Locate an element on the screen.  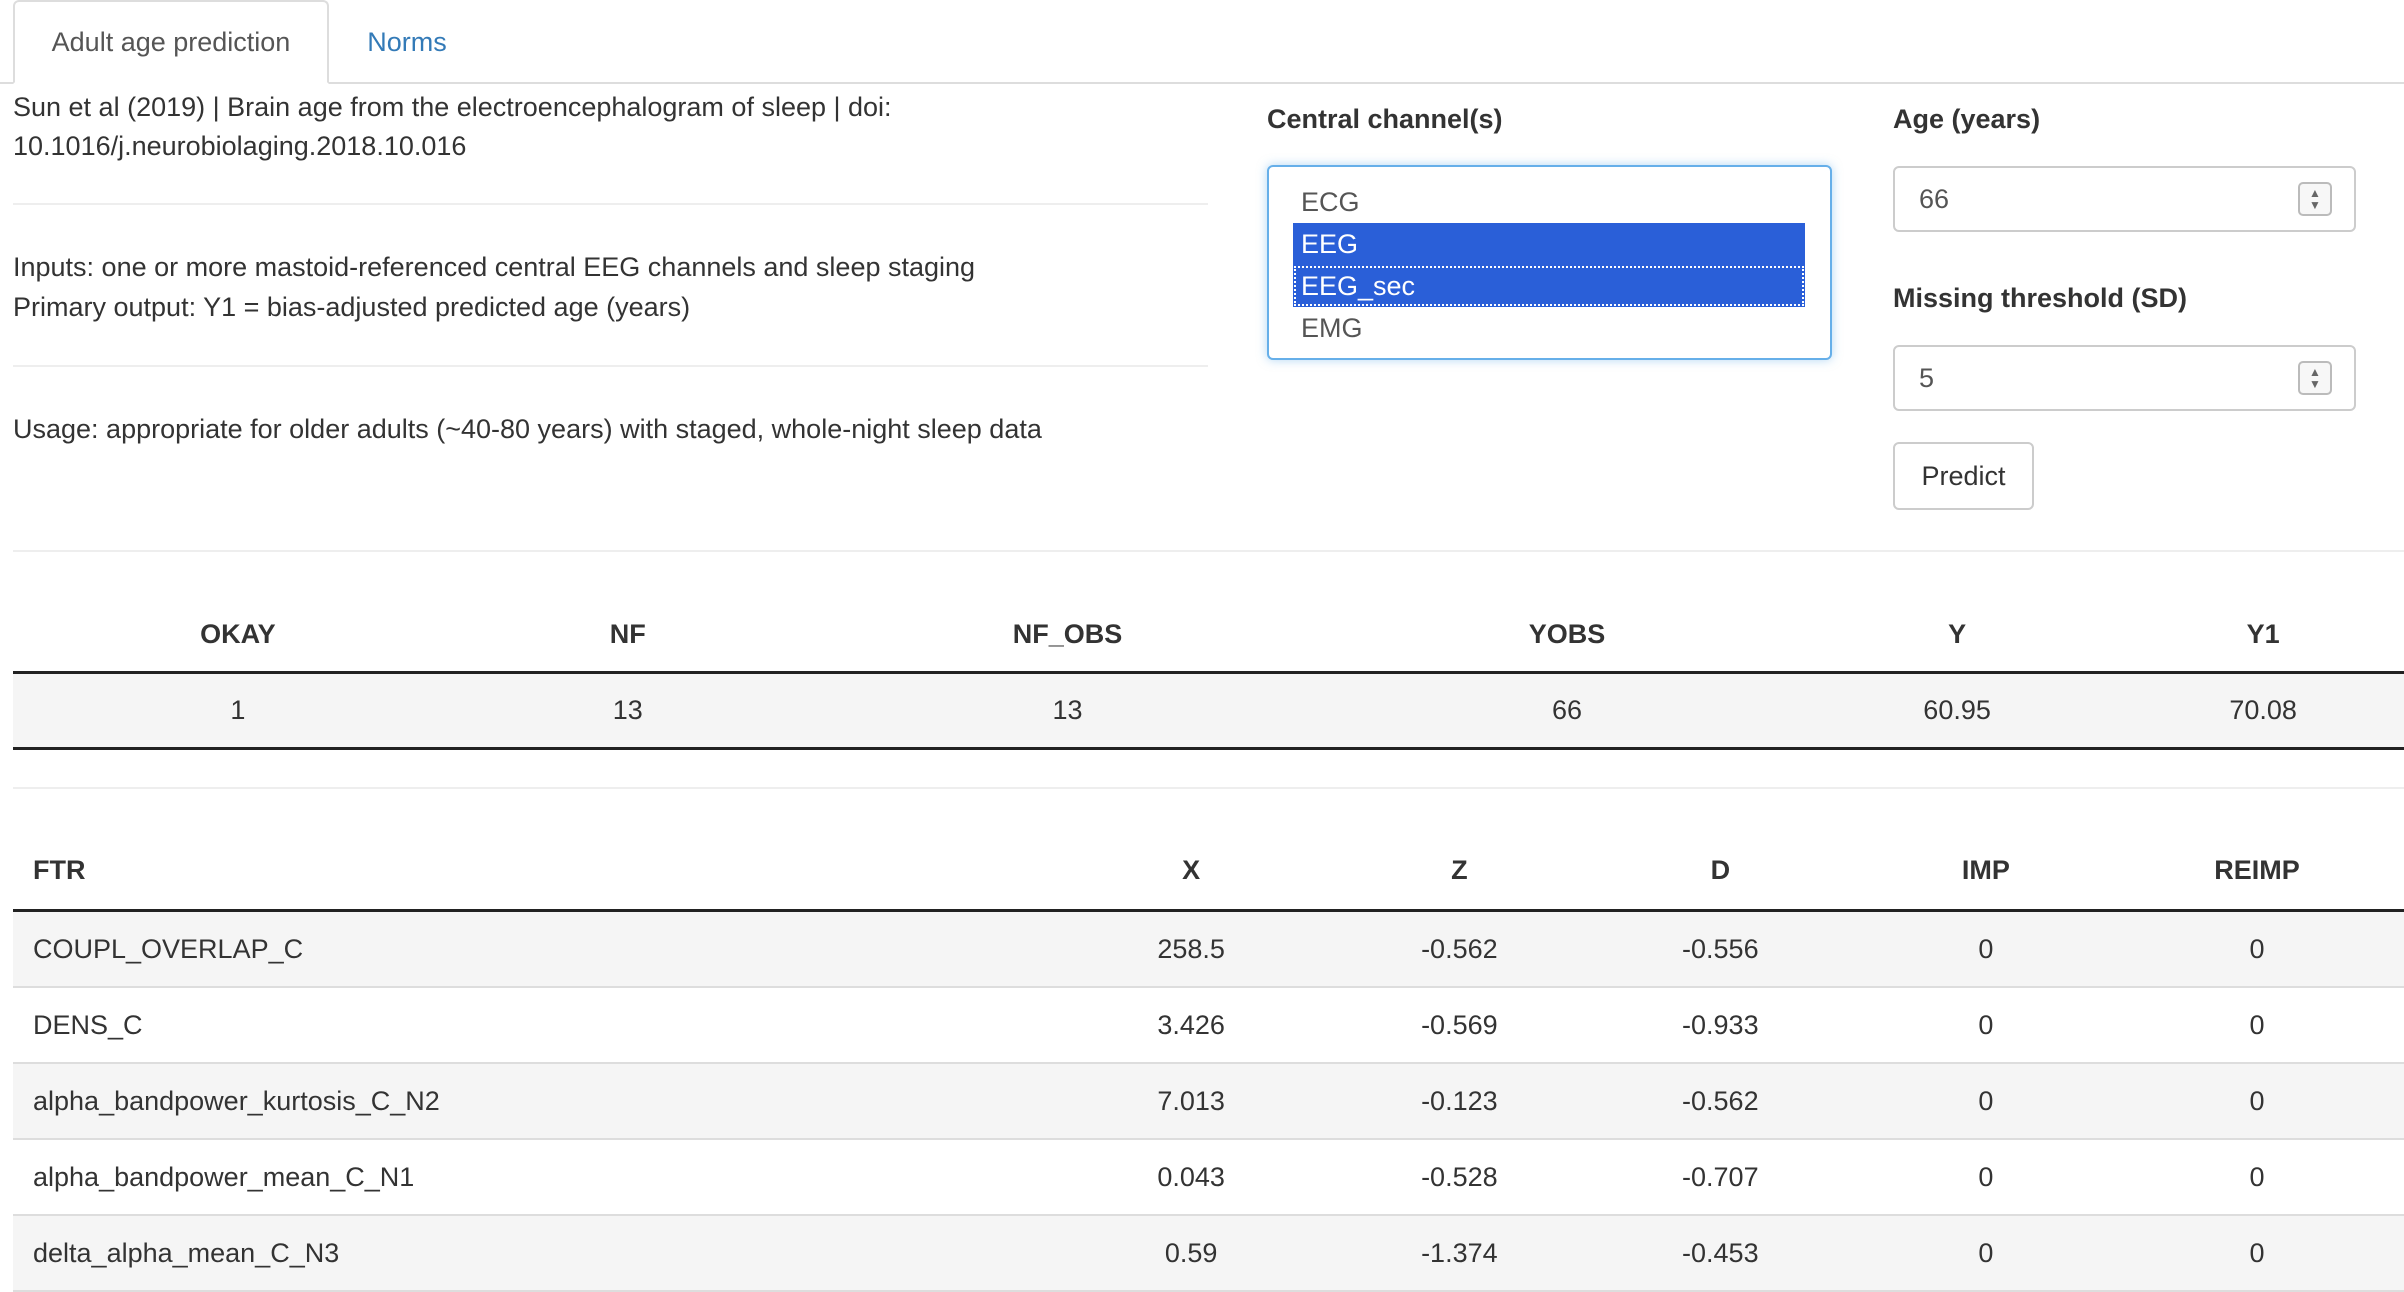
channel-option-selected: EEG_sec is located at coordinates (1549, 286).